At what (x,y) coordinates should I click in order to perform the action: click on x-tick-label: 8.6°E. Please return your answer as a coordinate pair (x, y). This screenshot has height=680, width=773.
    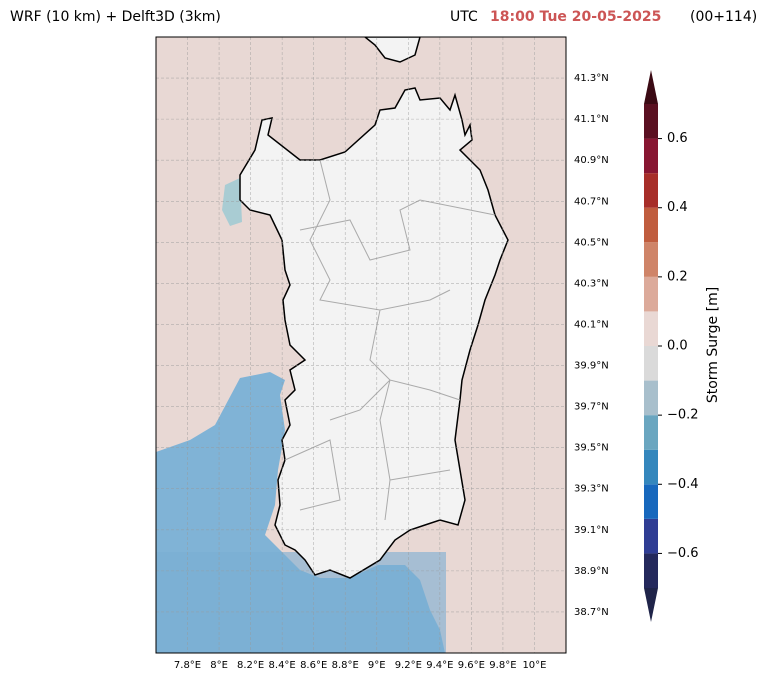
    Looking at the image, I should click on (313, 665).